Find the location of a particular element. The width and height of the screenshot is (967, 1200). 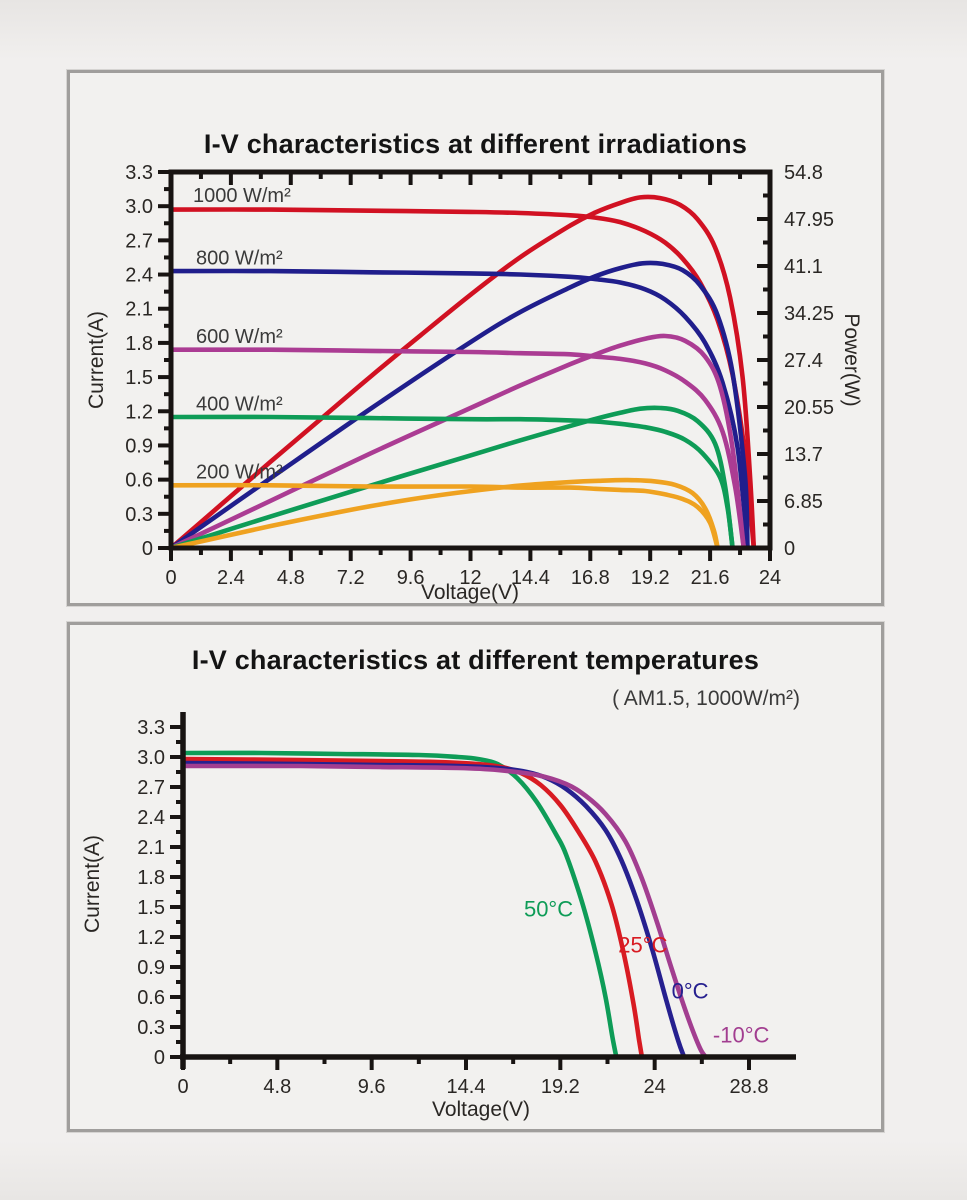

svg-text: 34.25 is located at coordinates (809, 314).